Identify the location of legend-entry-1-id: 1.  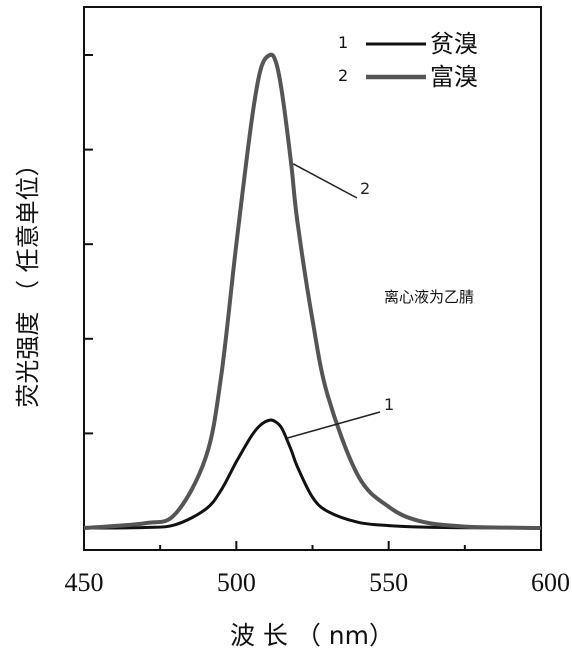
(343, 42).